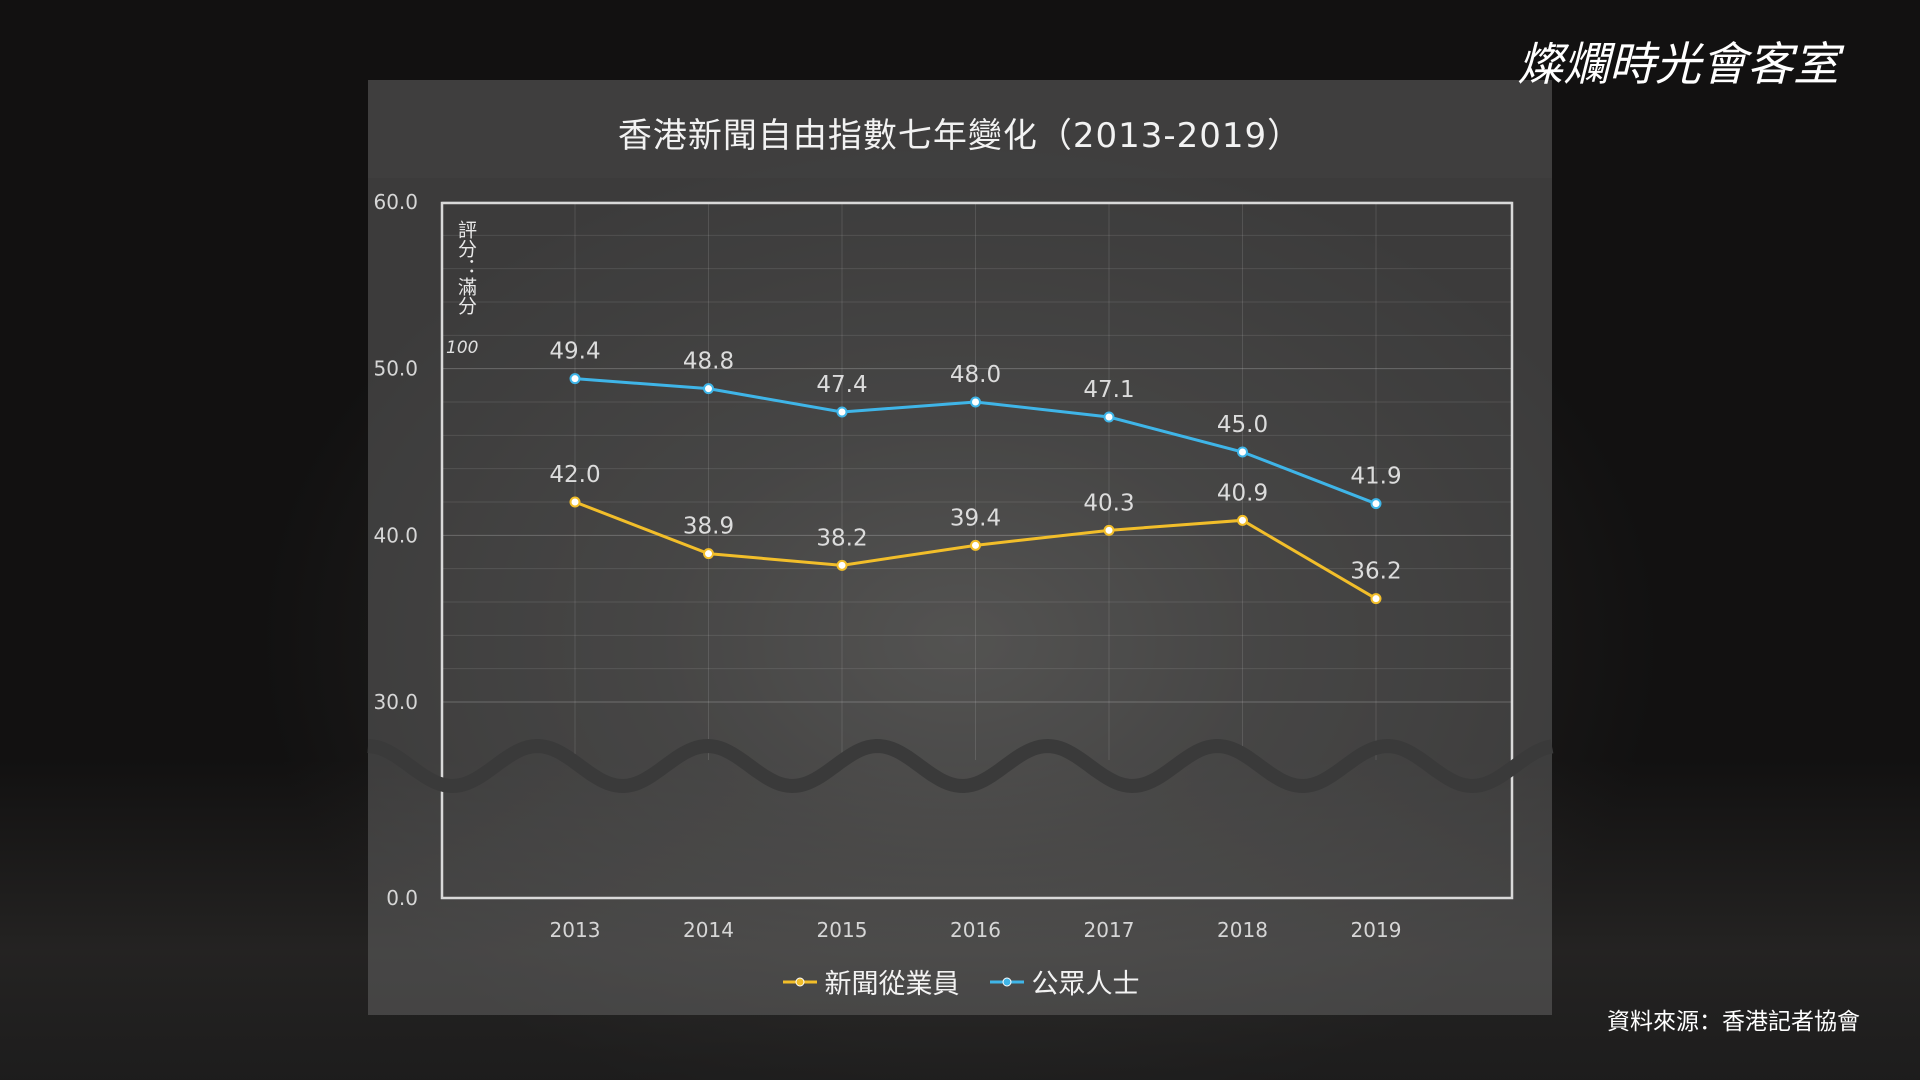 The image size is (1920, 1080). What do you see at coordinates (975, 518) in the screenshot?
I see `data-label: 39.4` at bounding box center [975, 518].